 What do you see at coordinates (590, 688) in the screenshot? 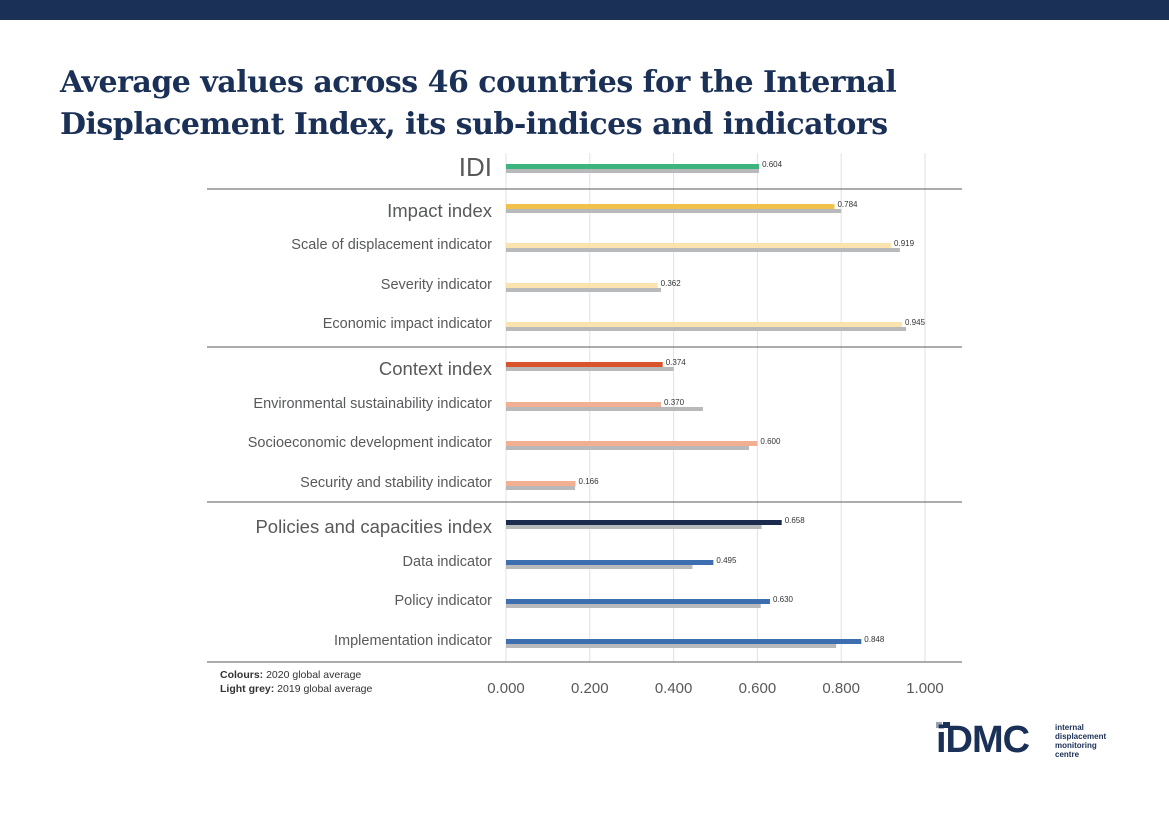
I see `x-tick-label: 0.200` at bounding box center [590, 688].